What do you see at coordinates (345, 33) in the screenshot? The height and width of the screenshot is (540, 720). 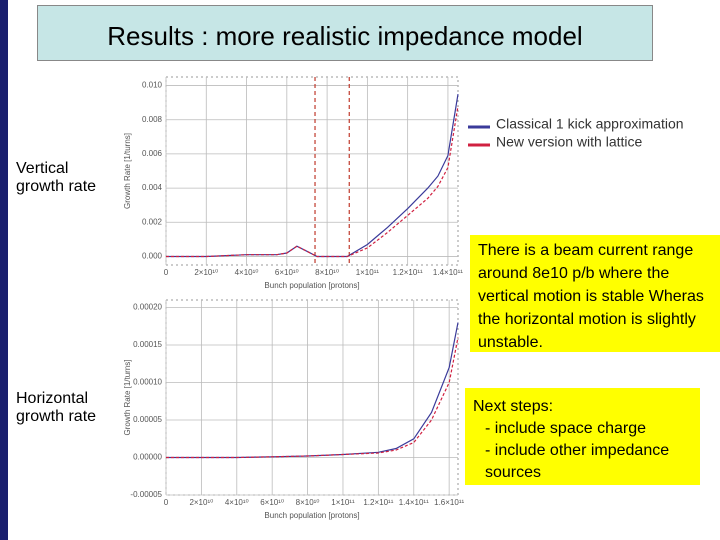 I see `slide-title: Results : more realistic impedance model` at bounding box center [345, 33].